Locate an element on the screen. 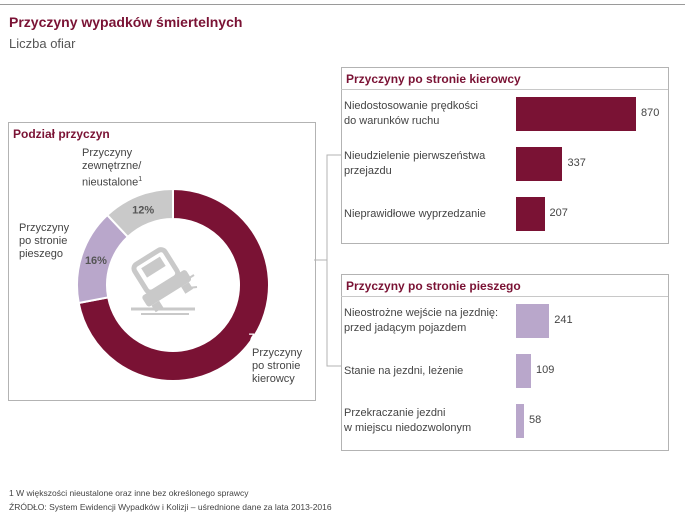 The image size is (685, 517). external-label: Przyczyny zewnętrzne/ nieustalone1 is located at coordinates (112, 168).